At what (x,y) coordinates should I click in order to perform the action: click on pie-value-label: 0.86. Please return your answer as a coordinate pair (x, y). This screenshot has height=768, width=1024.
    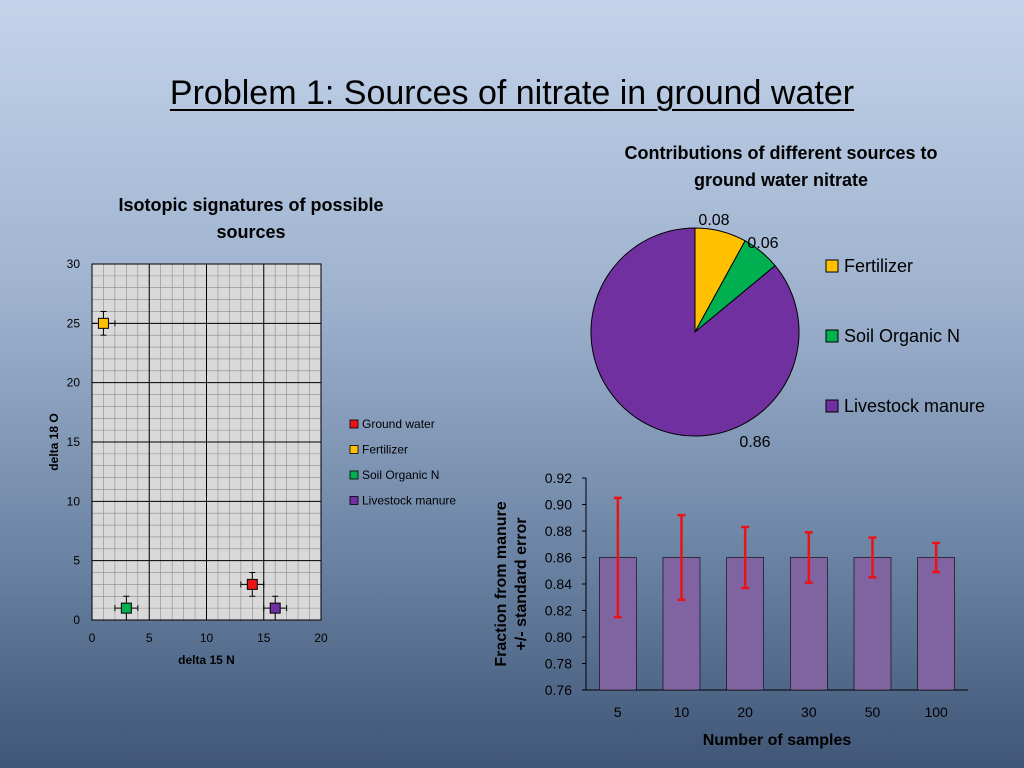
    Looking at the image, I should click on (754, 442).